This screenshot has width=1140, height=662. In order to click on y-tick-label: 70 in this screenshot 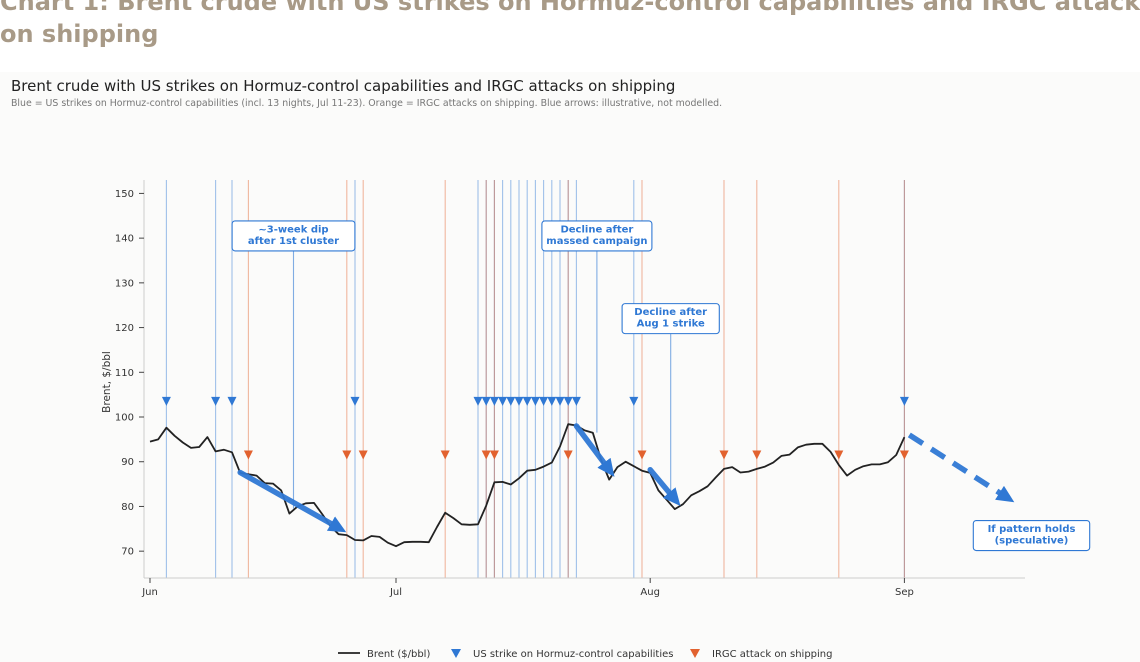, I will do `click(127, 552)`.